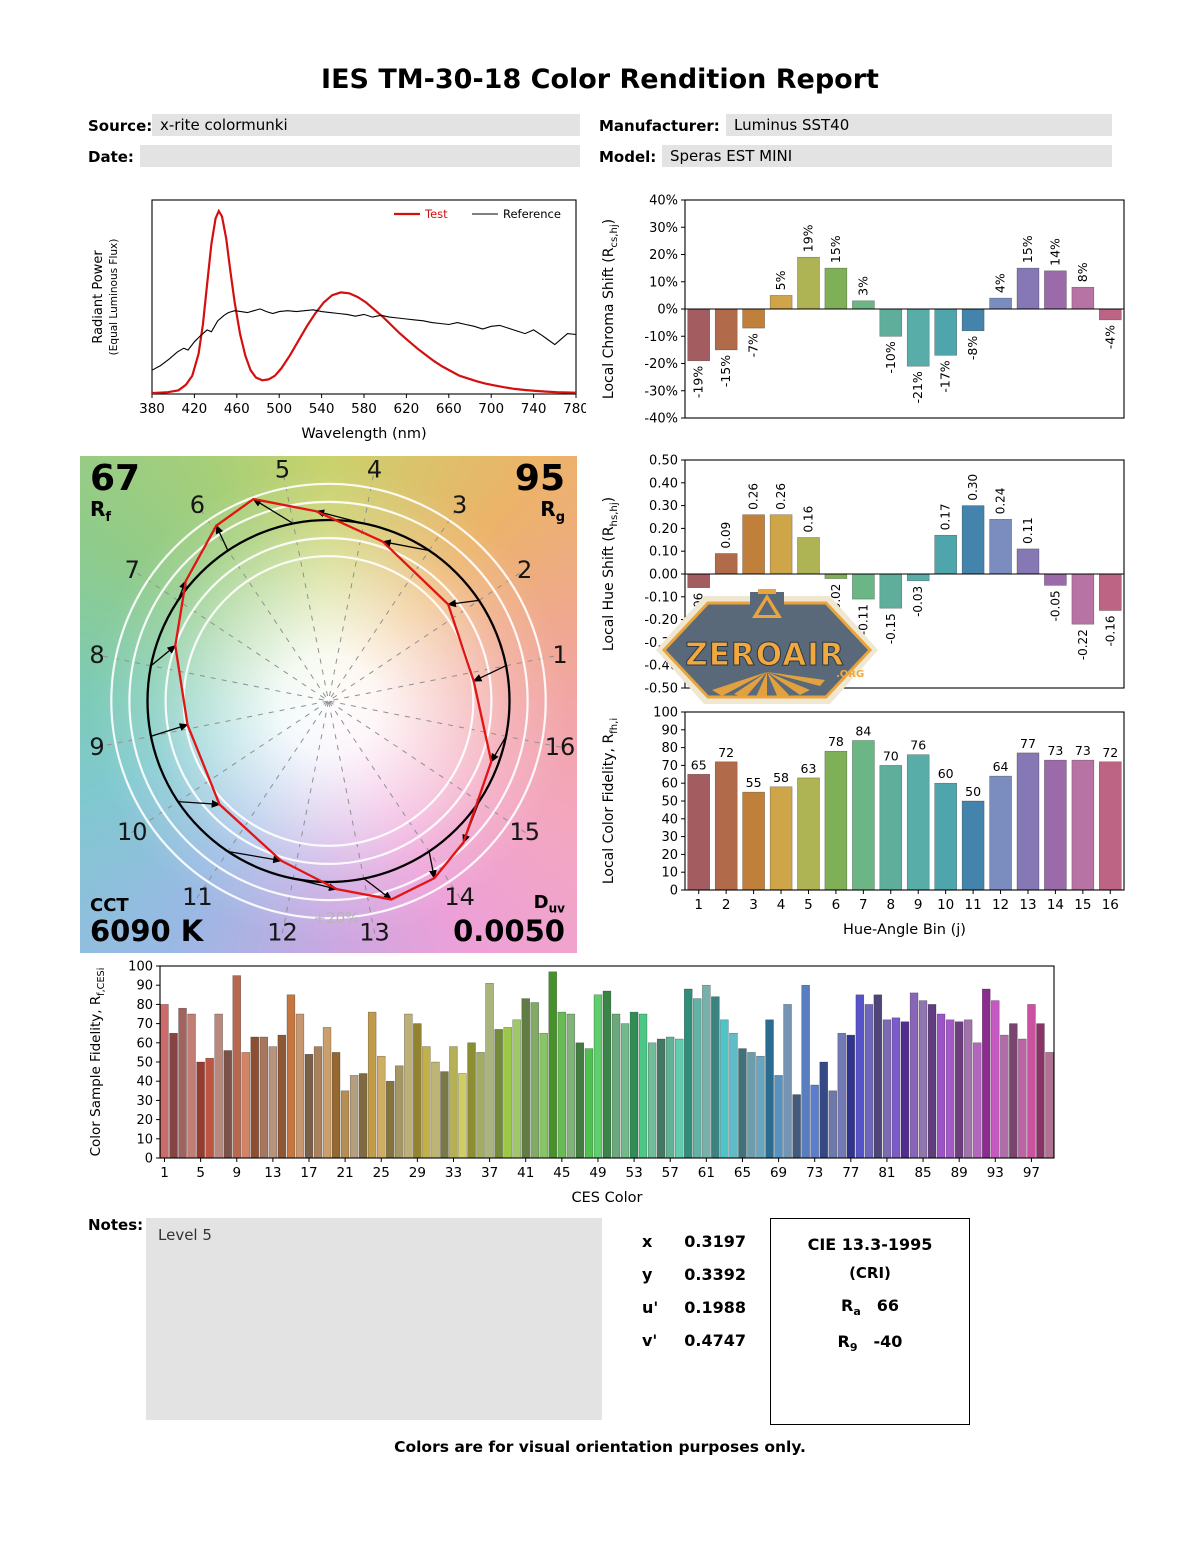 The height and width of the screenshot is (1550, 1200). What do you see at coordinates (366, 125) in the screenshot?
I see `source-field: x-rite colormunki` at bounding box center [366, 125].